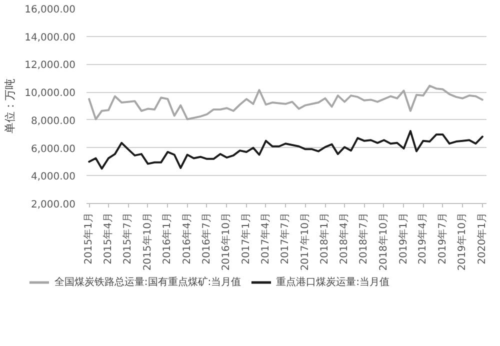  I want to click on x-tick-label: 2015年4月, so click(108, 238).